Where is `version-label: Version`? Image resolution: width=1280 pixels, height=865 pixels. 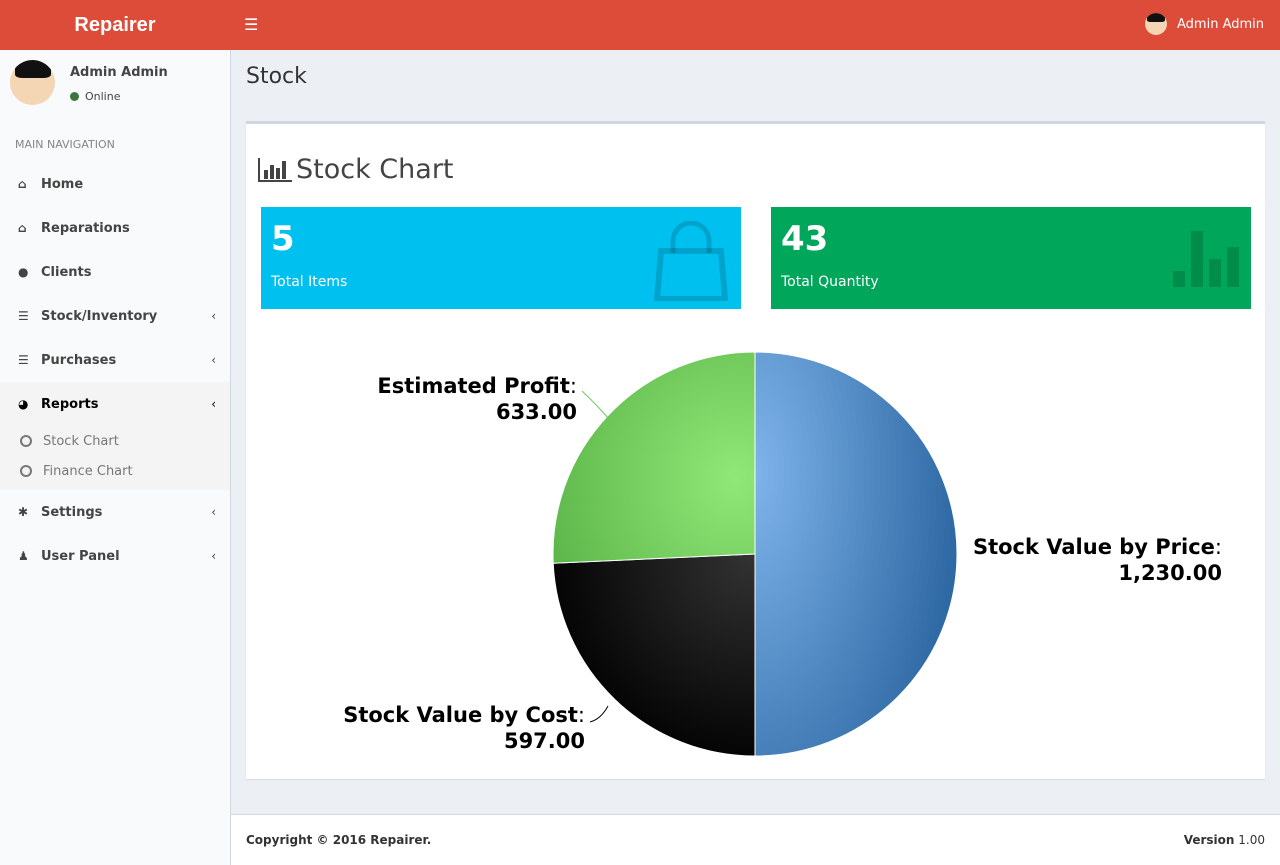
version-label: Version is located at coordinates (1209, 840).